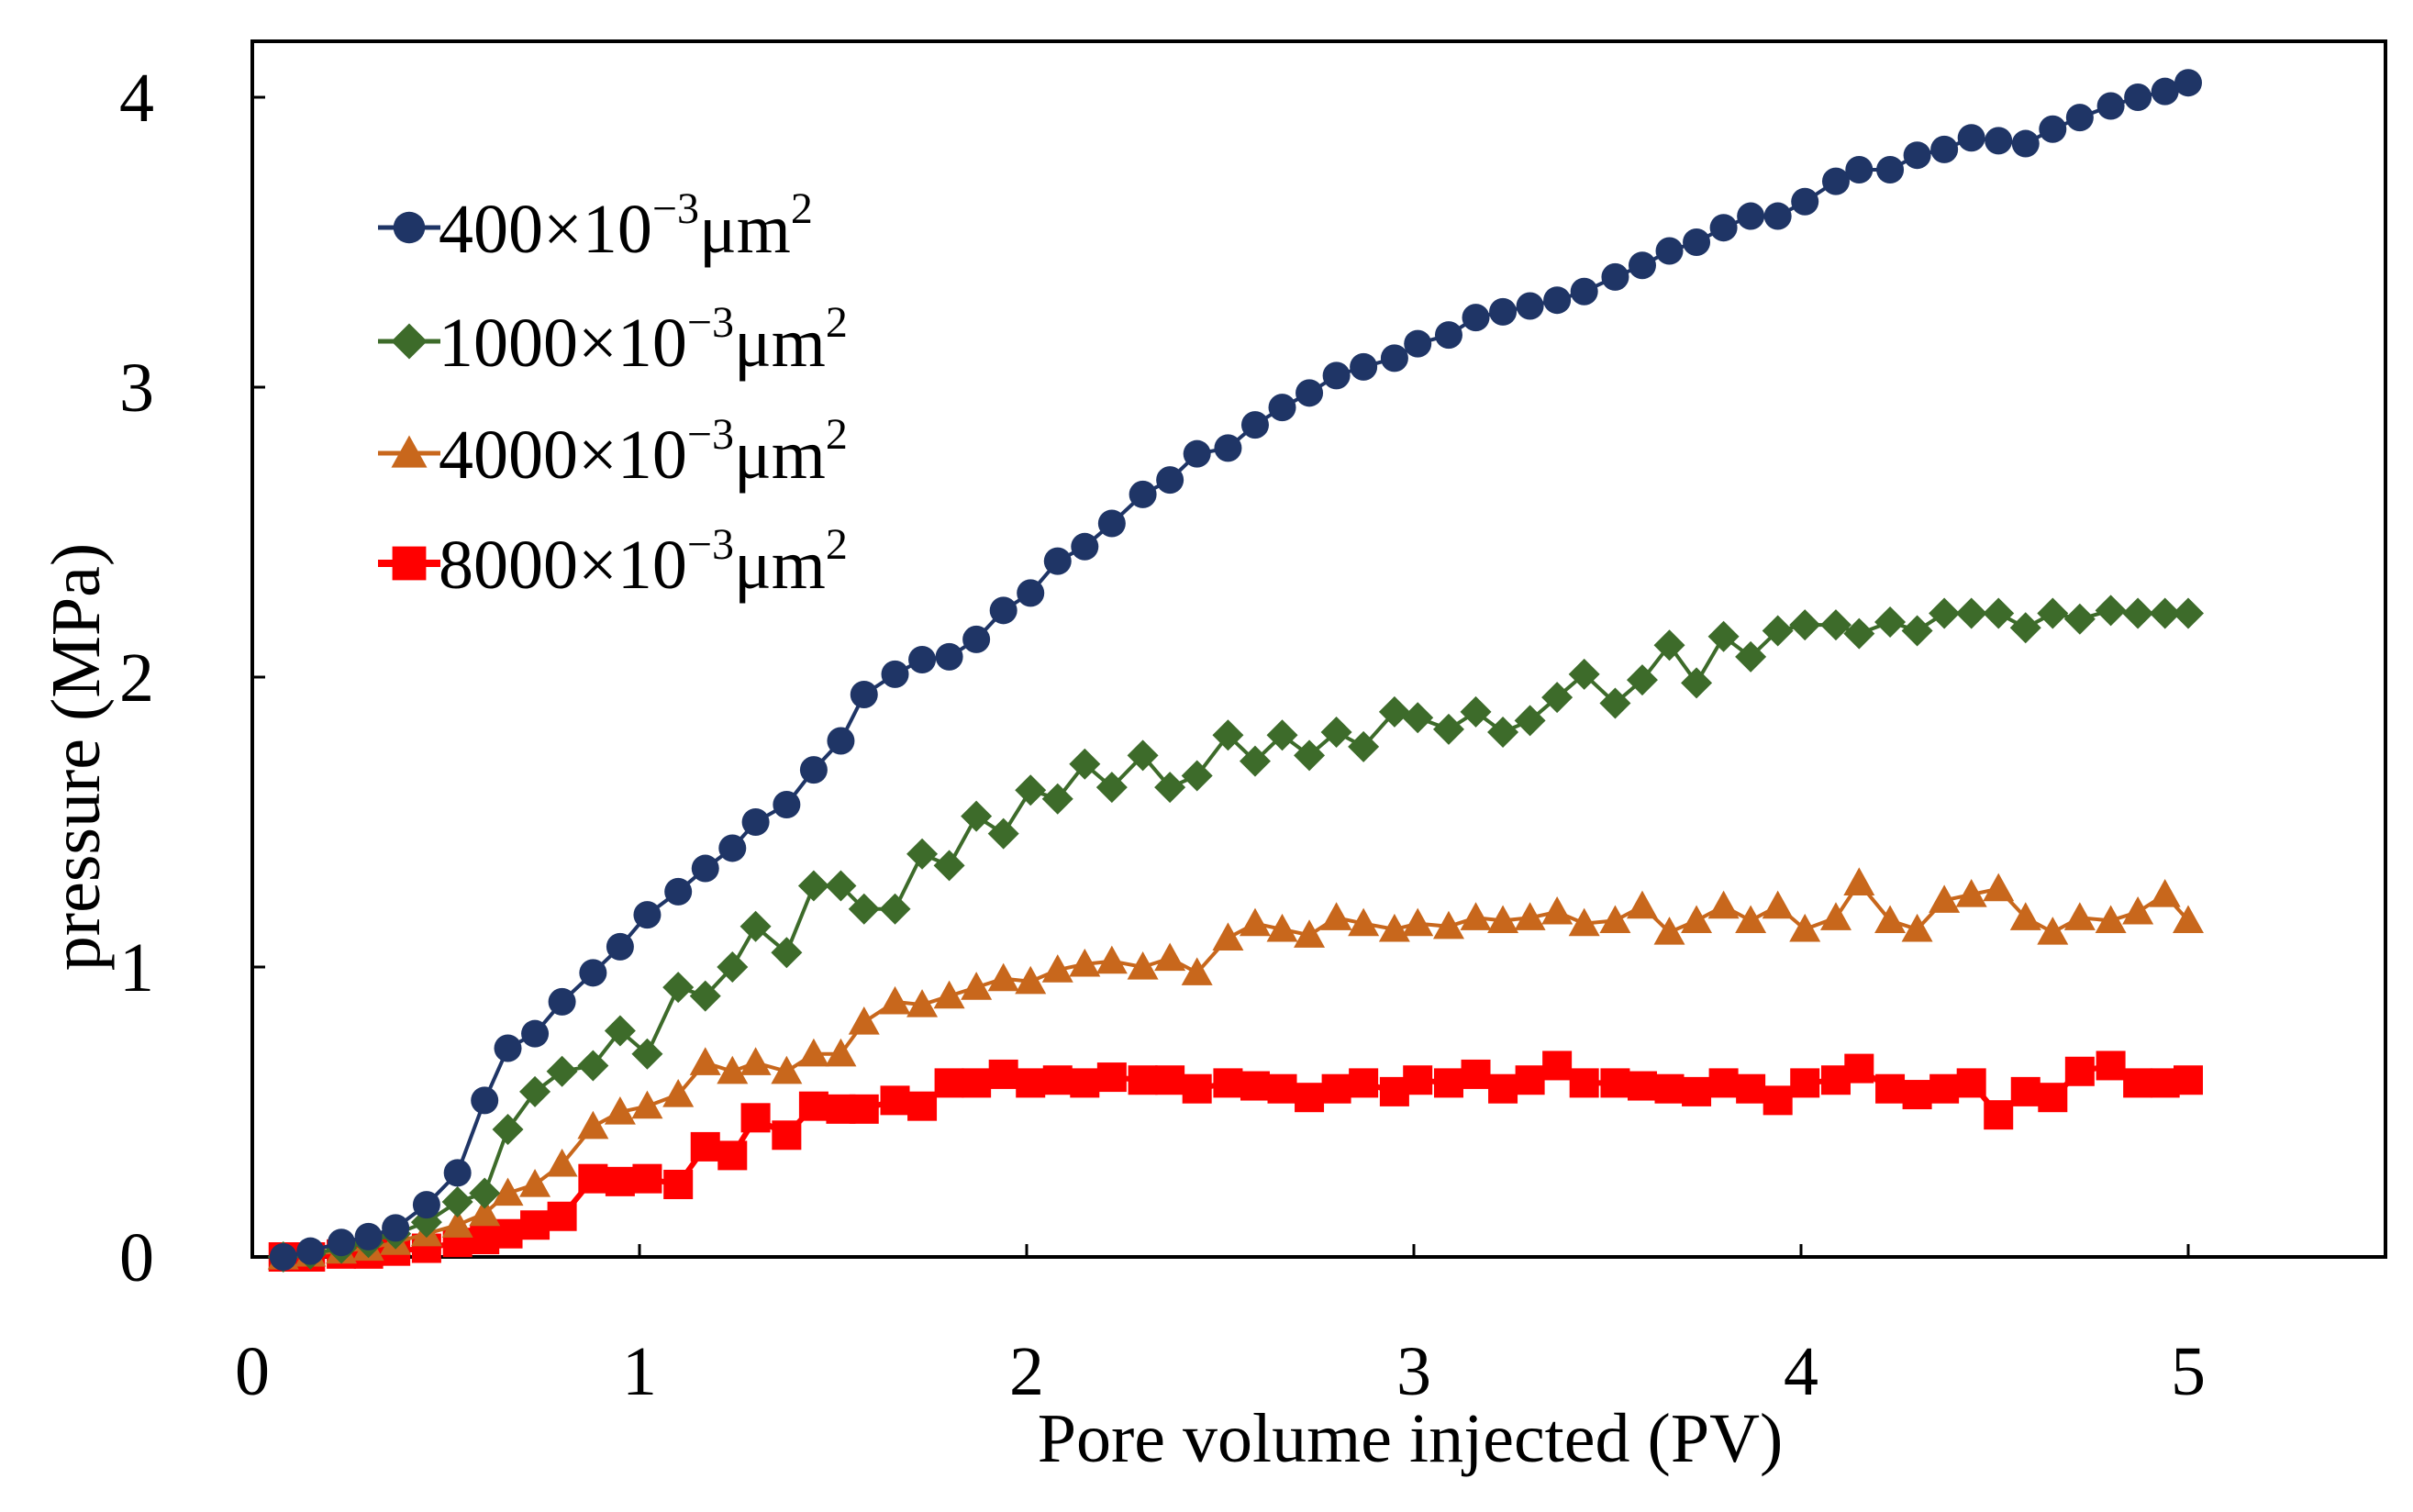 Image resolution: width=2413 pixels, height=1512 pixels. Describe the element at coordinates (1413, 1372) in the screenshot. I see `x-tick-label: 3` at that location.